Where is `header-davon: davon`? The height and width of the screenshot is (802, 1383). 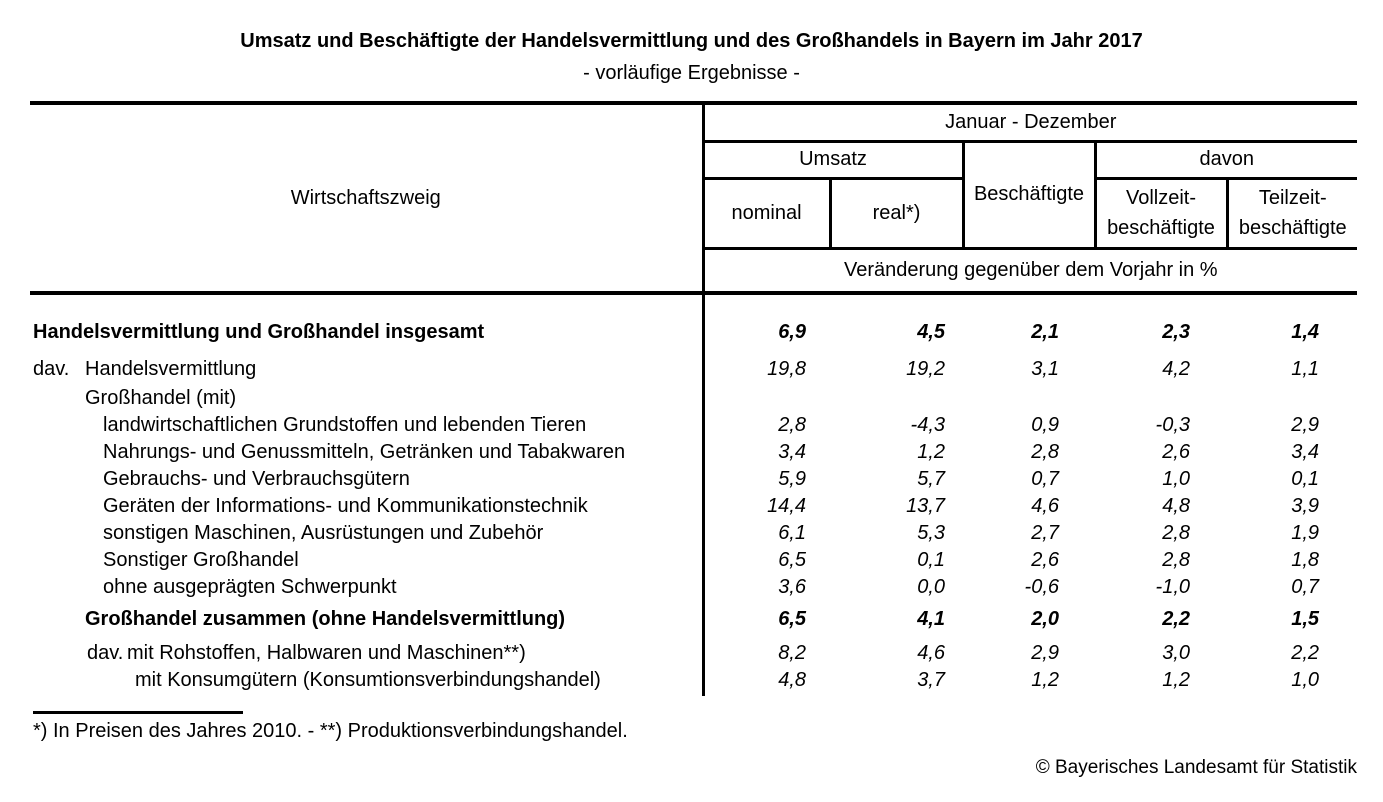
header-davon: davon is located at coordinates (1226, 160).